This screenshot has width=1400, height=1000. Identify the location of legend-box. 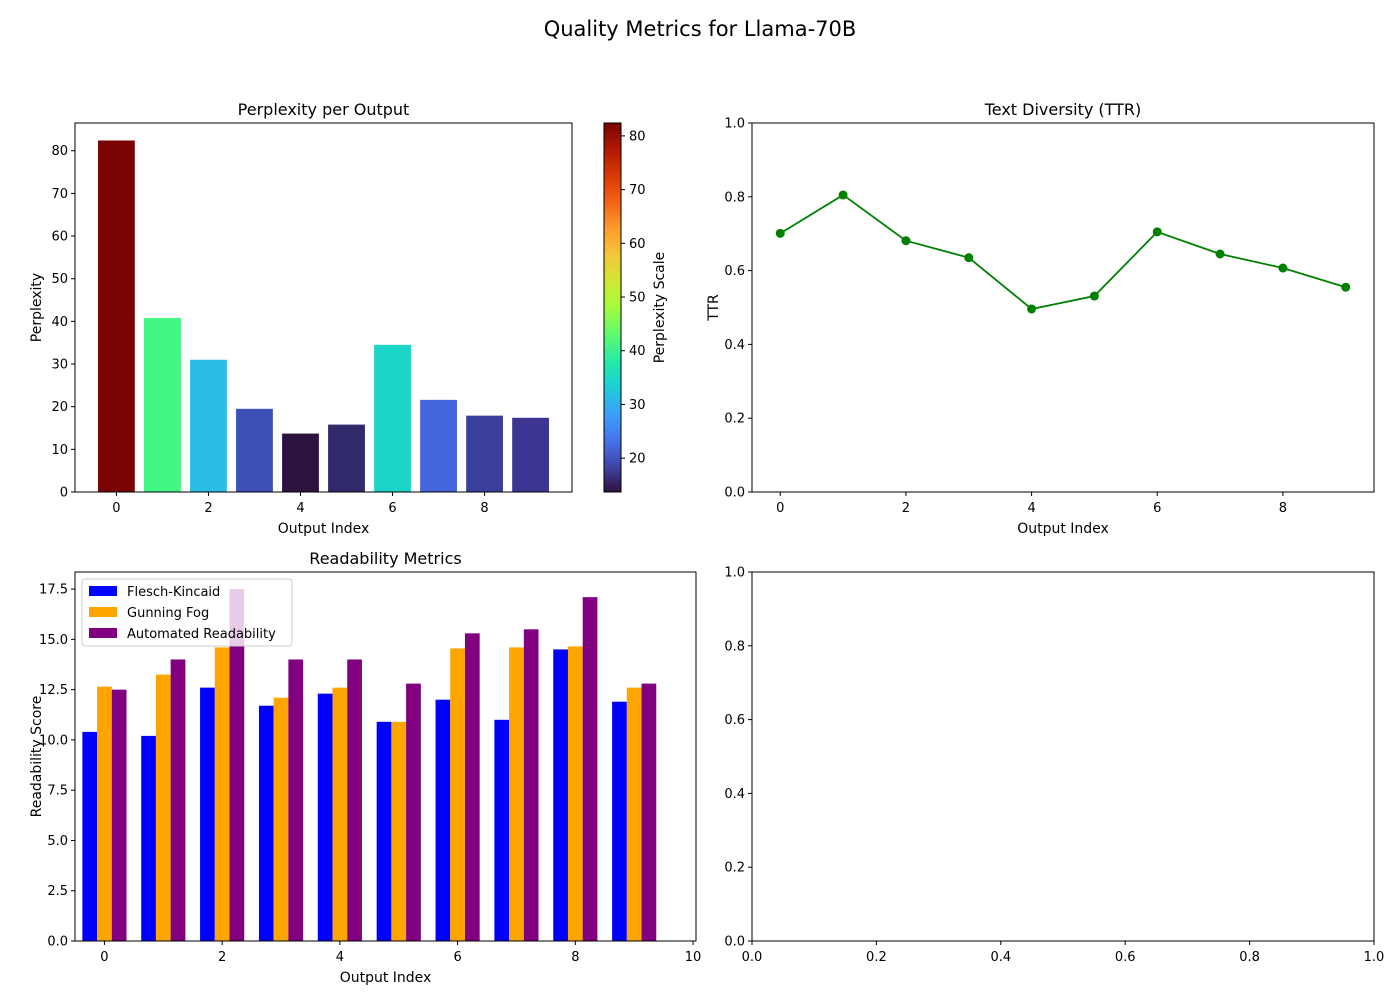
(187, 612).